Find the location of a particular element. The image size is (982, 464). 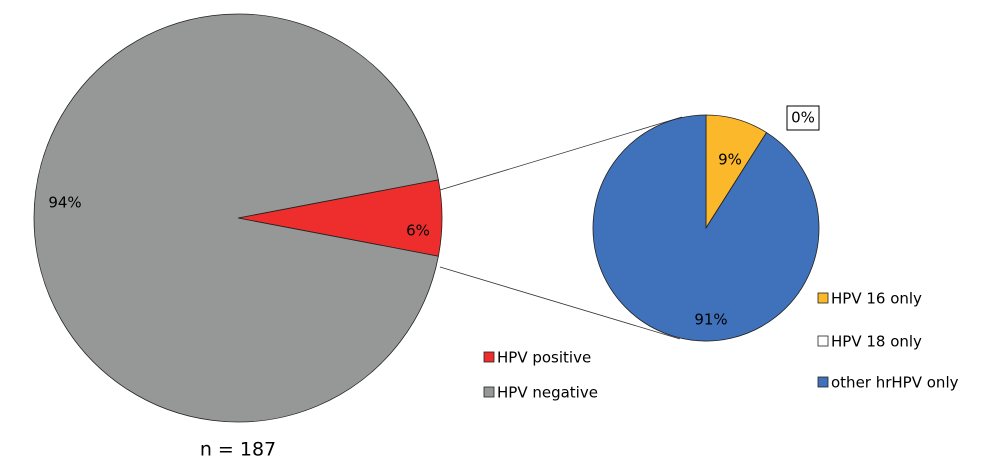

label-box is located at coordinates (803, 118).